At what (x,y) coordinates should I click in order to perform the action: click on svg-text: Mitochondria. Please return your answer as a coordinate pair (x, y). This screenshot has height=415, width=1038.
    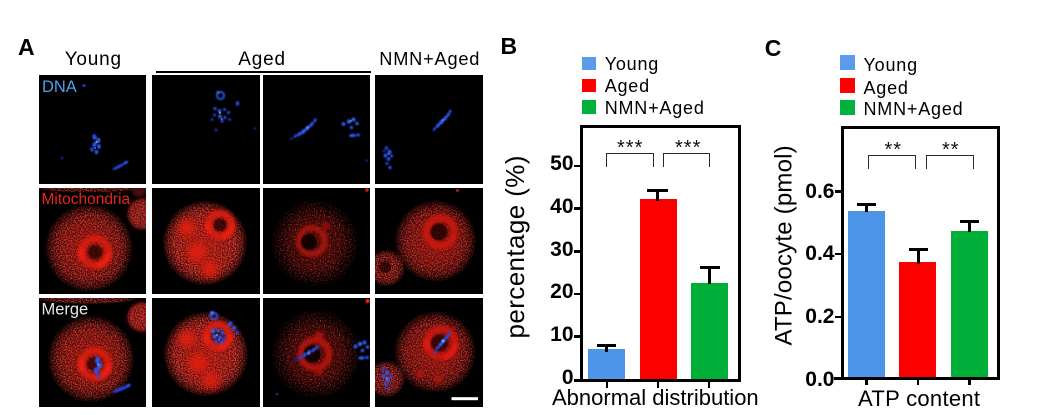
    Looking at the image, I should click on (85, 199).